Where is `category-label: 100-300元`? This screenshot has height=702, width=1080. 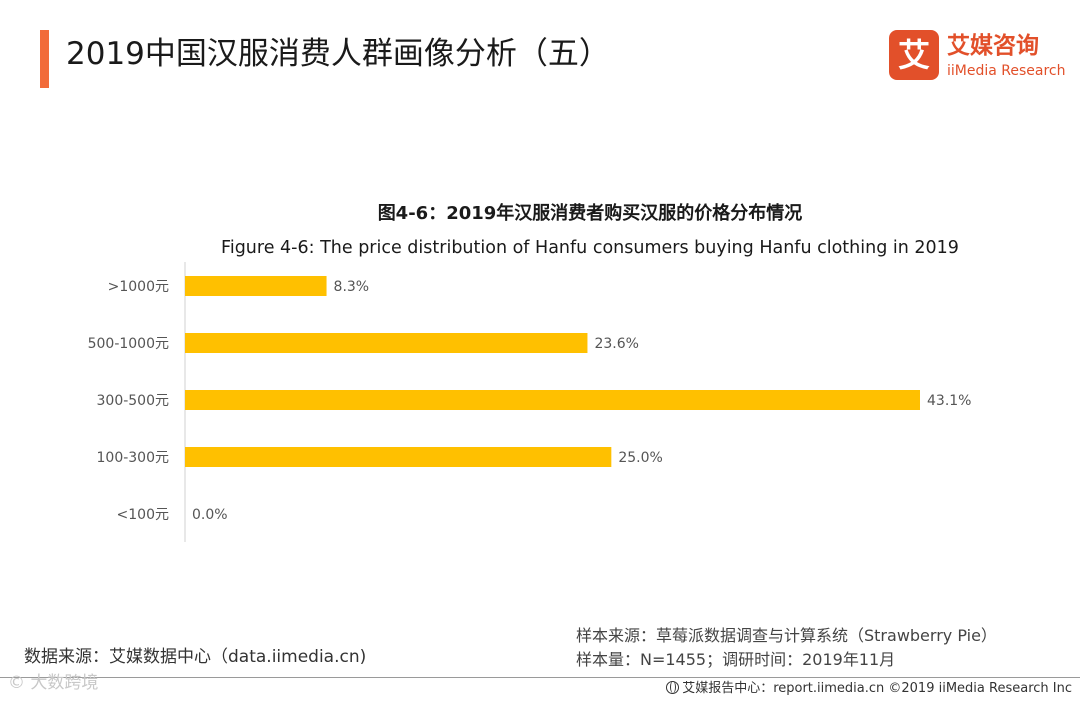
category-label: 100-300元 is located at coordinates (133, 458).